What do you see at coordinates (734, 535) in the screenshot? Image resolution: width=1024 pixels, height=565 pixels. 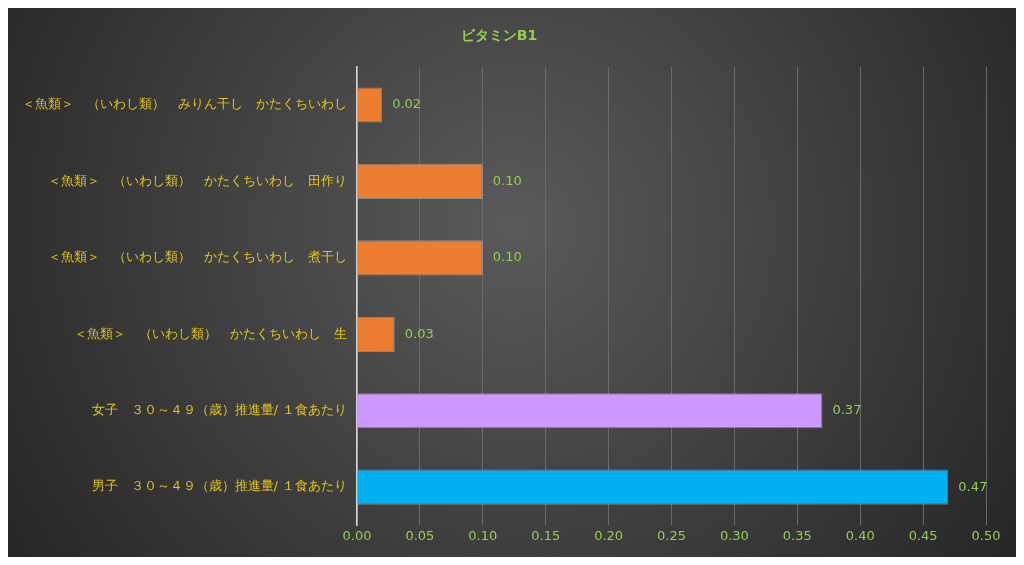 I see `x-tick-label: 0.30` at bounding box center [734, 535].